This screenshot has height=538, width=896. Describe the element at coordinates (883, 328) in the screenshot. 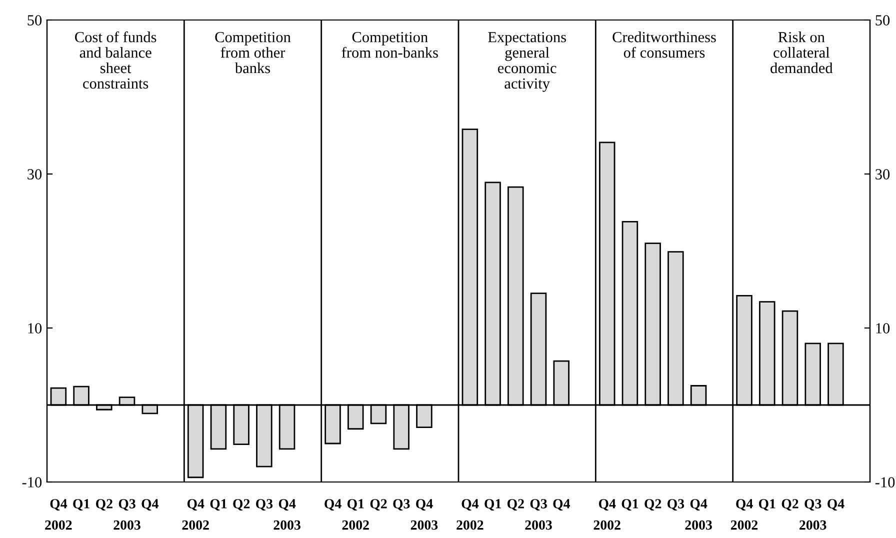

I see `y2-tick-label: 10` at that location.